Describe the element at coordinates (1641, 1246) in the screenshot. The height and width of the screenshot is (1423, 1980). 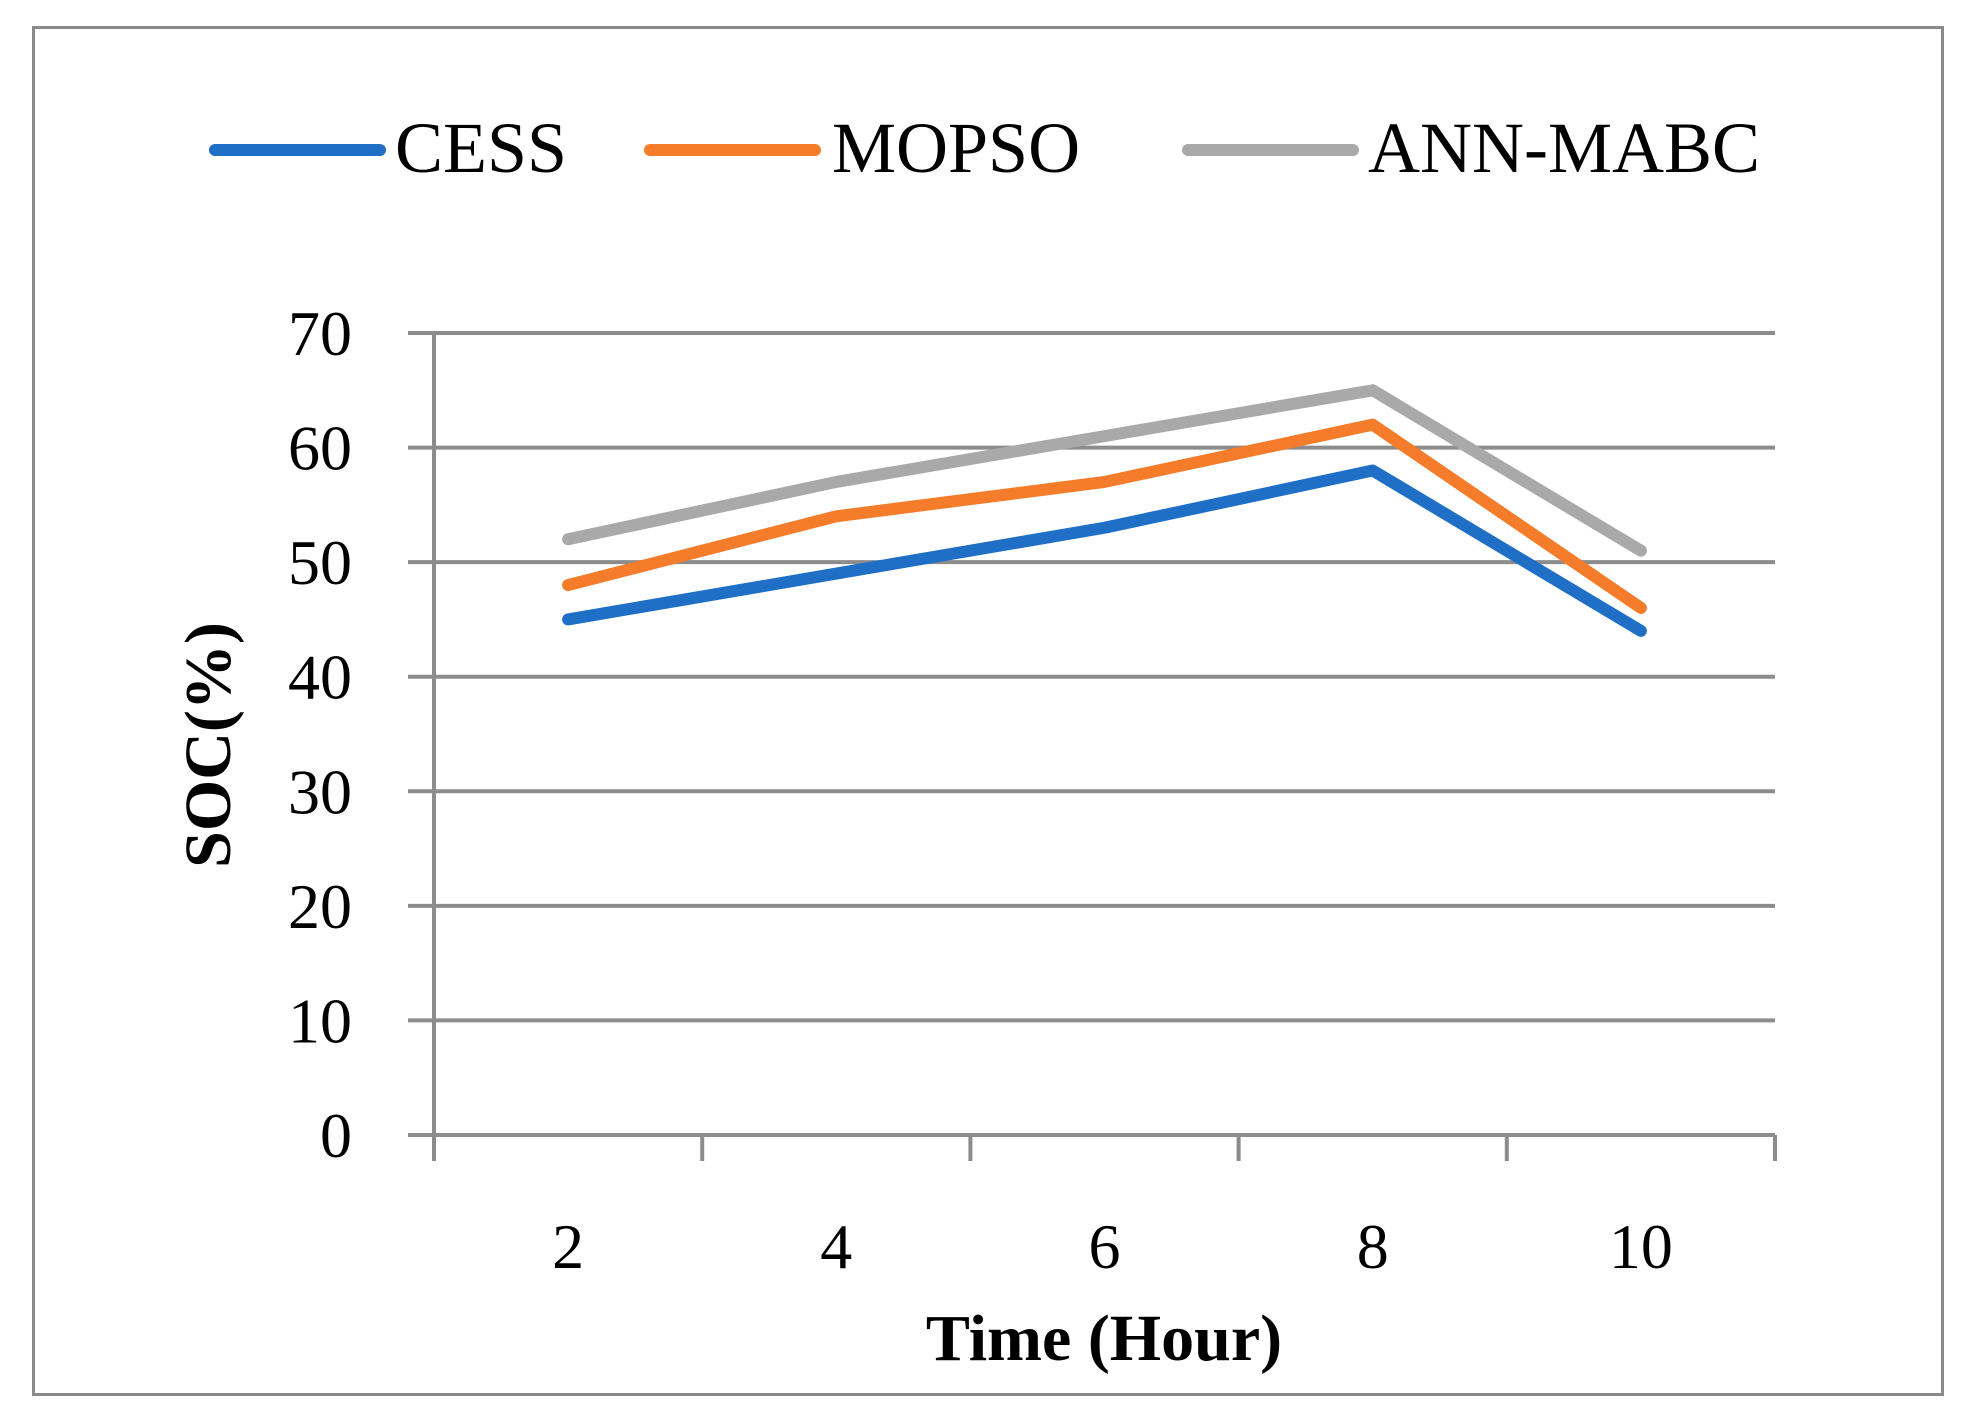
I see `x-tick-label-10: 10` at that location.